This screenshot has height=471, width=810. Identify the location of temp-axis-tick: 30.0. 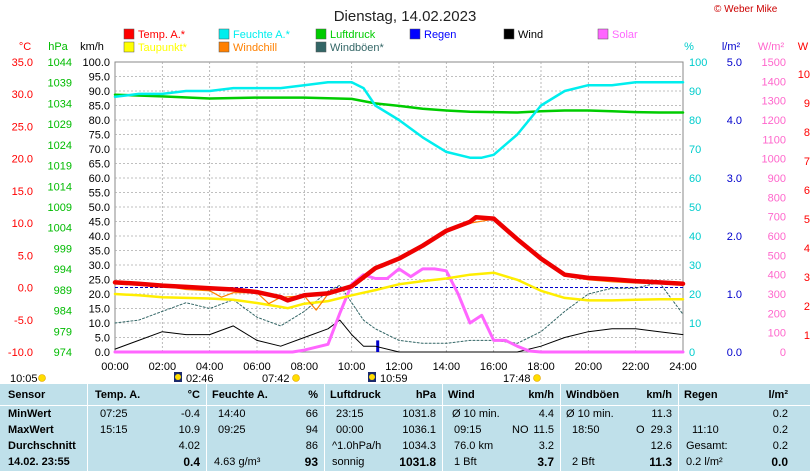
(22, 95).